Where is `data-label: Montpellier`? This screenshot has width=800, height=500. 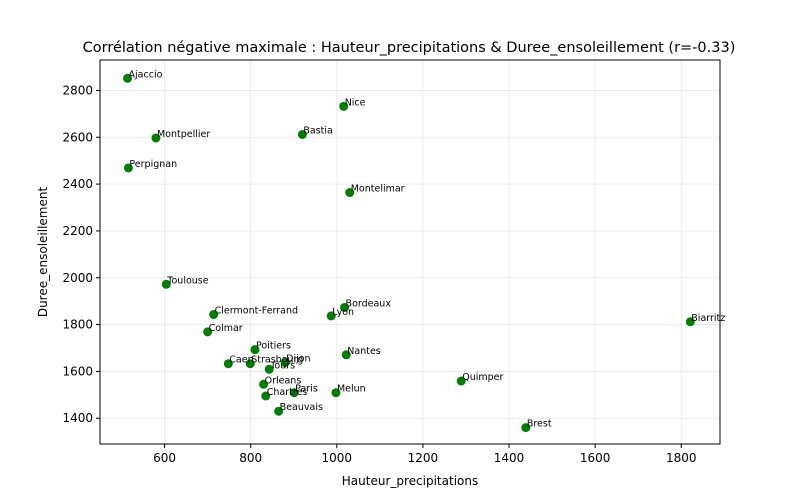
data-label: Montpellier is located at coordinates (183, 134).